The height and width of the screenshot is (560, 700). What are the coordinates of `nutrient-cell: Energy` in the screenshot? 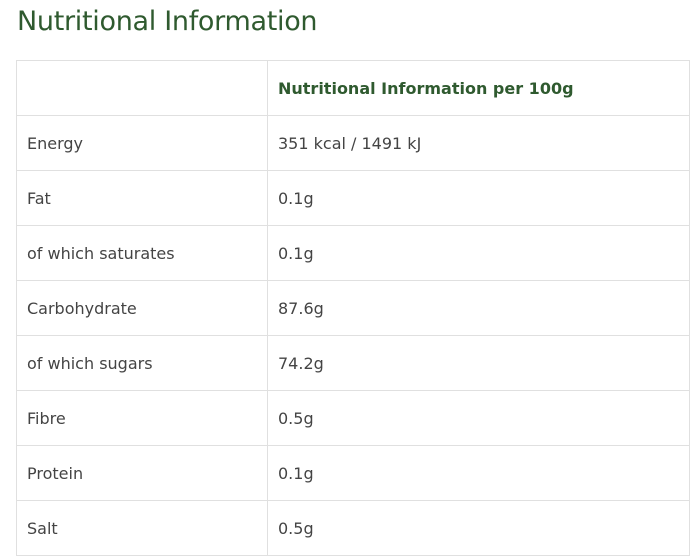 It's located at (142, 143).